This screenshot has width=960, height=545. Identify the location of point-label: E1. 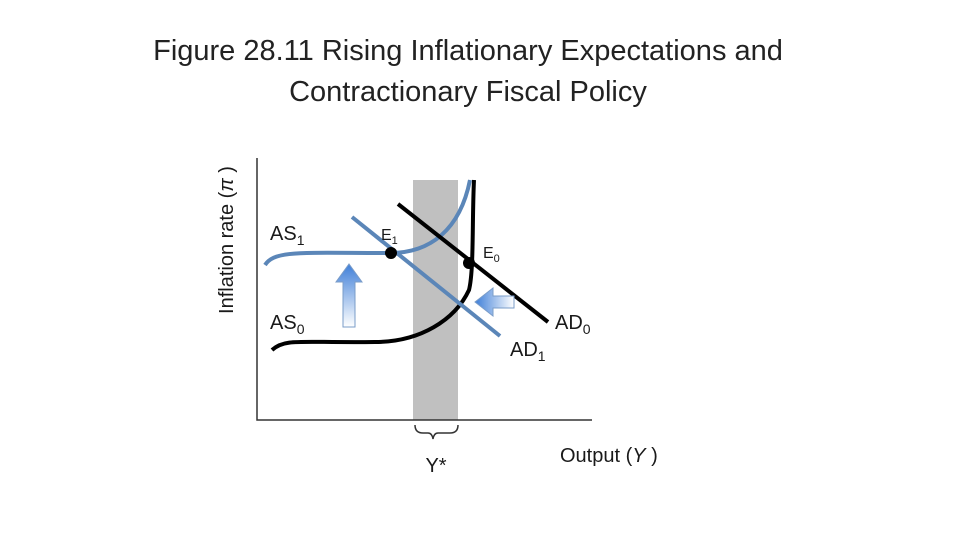
(389, 237).